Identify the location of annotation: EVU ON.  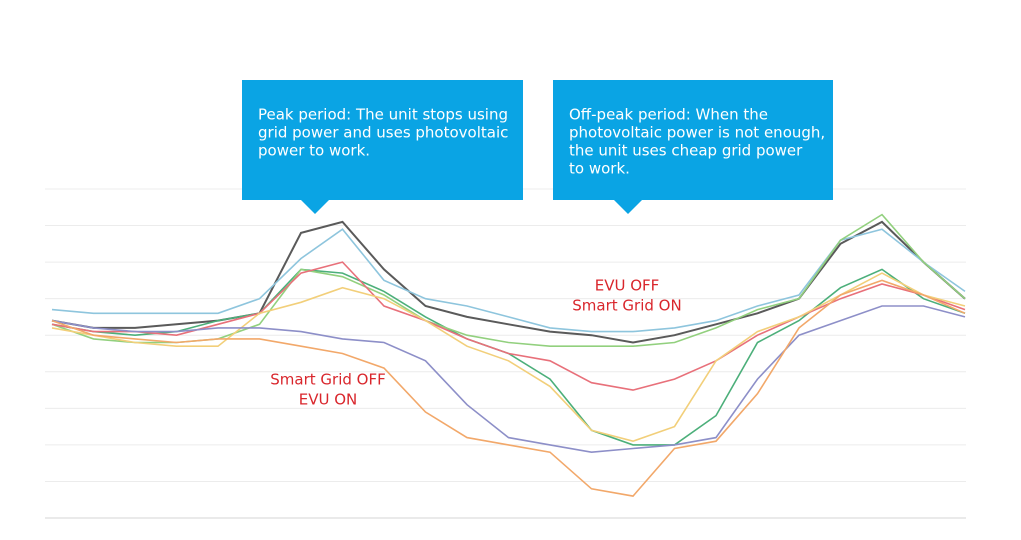
(328, 400).